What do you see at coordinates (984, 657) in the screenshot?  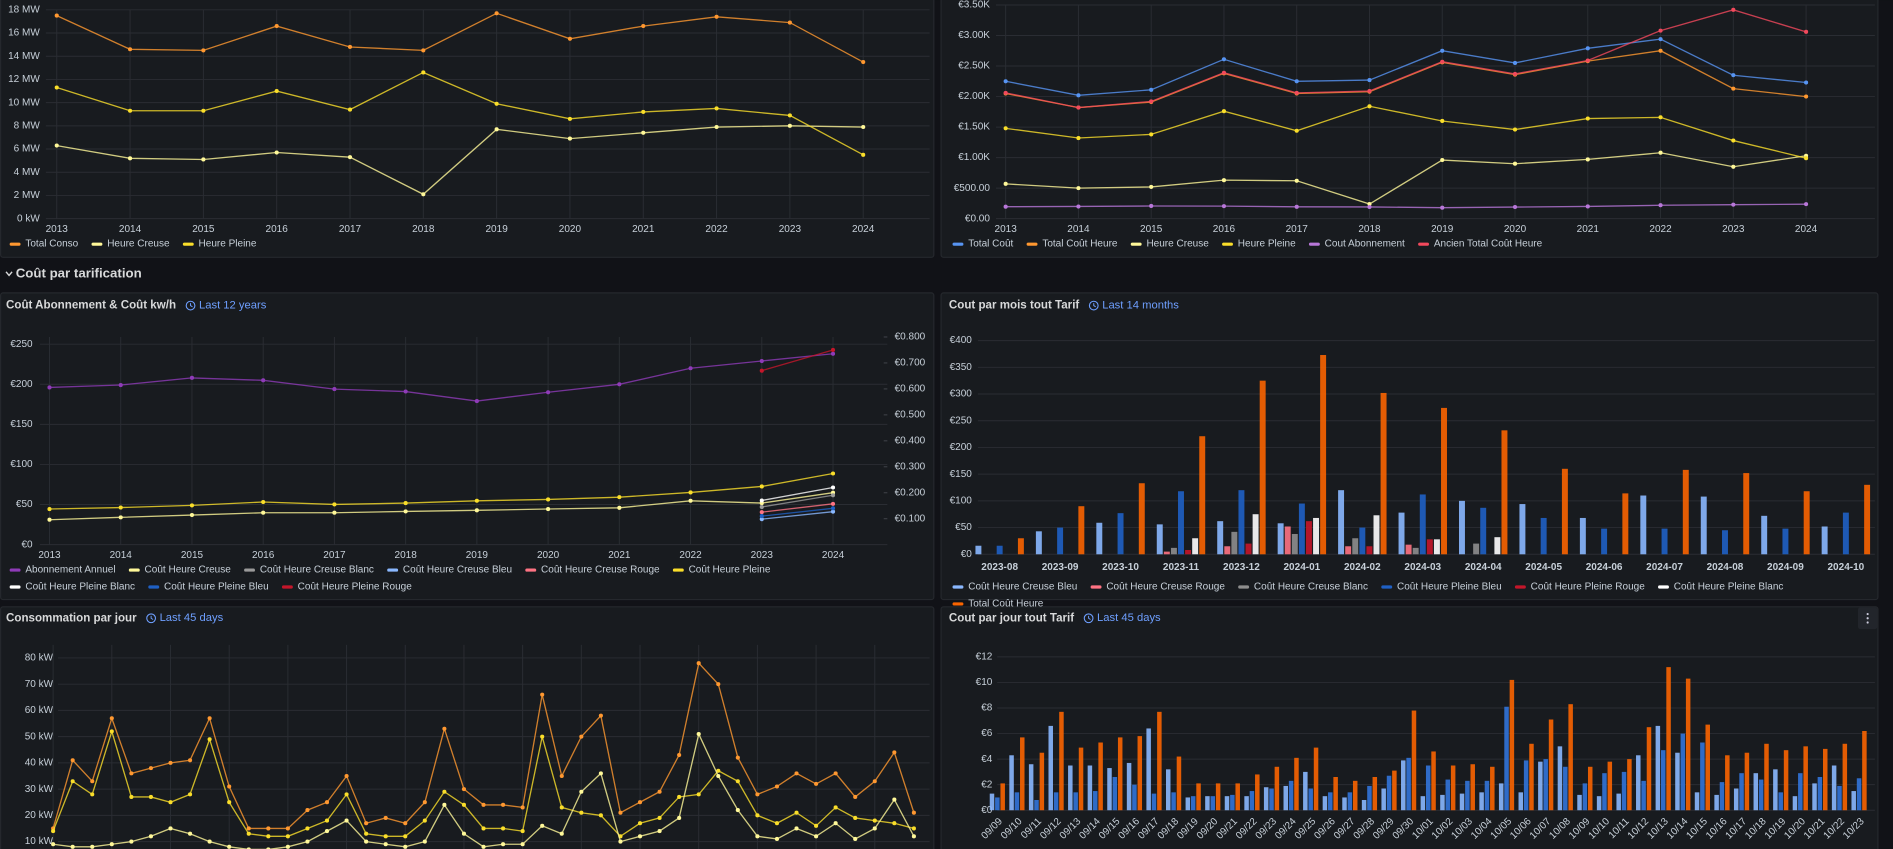 I see `y-tick-label: €12` at bounding box center [984, 657].